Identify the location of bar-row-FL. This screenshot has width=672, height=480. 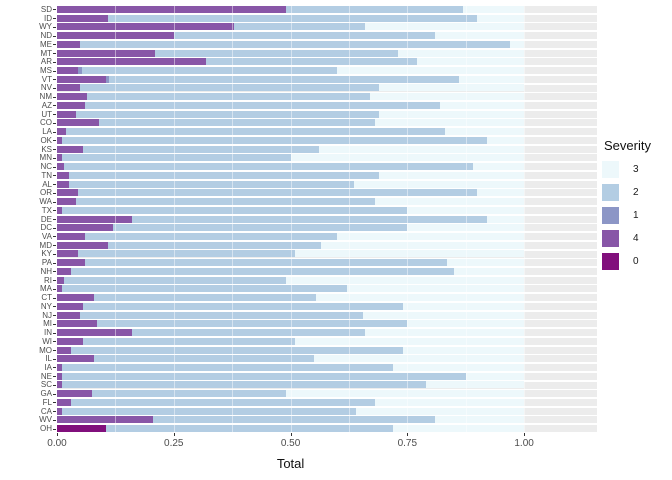
(327, 402).